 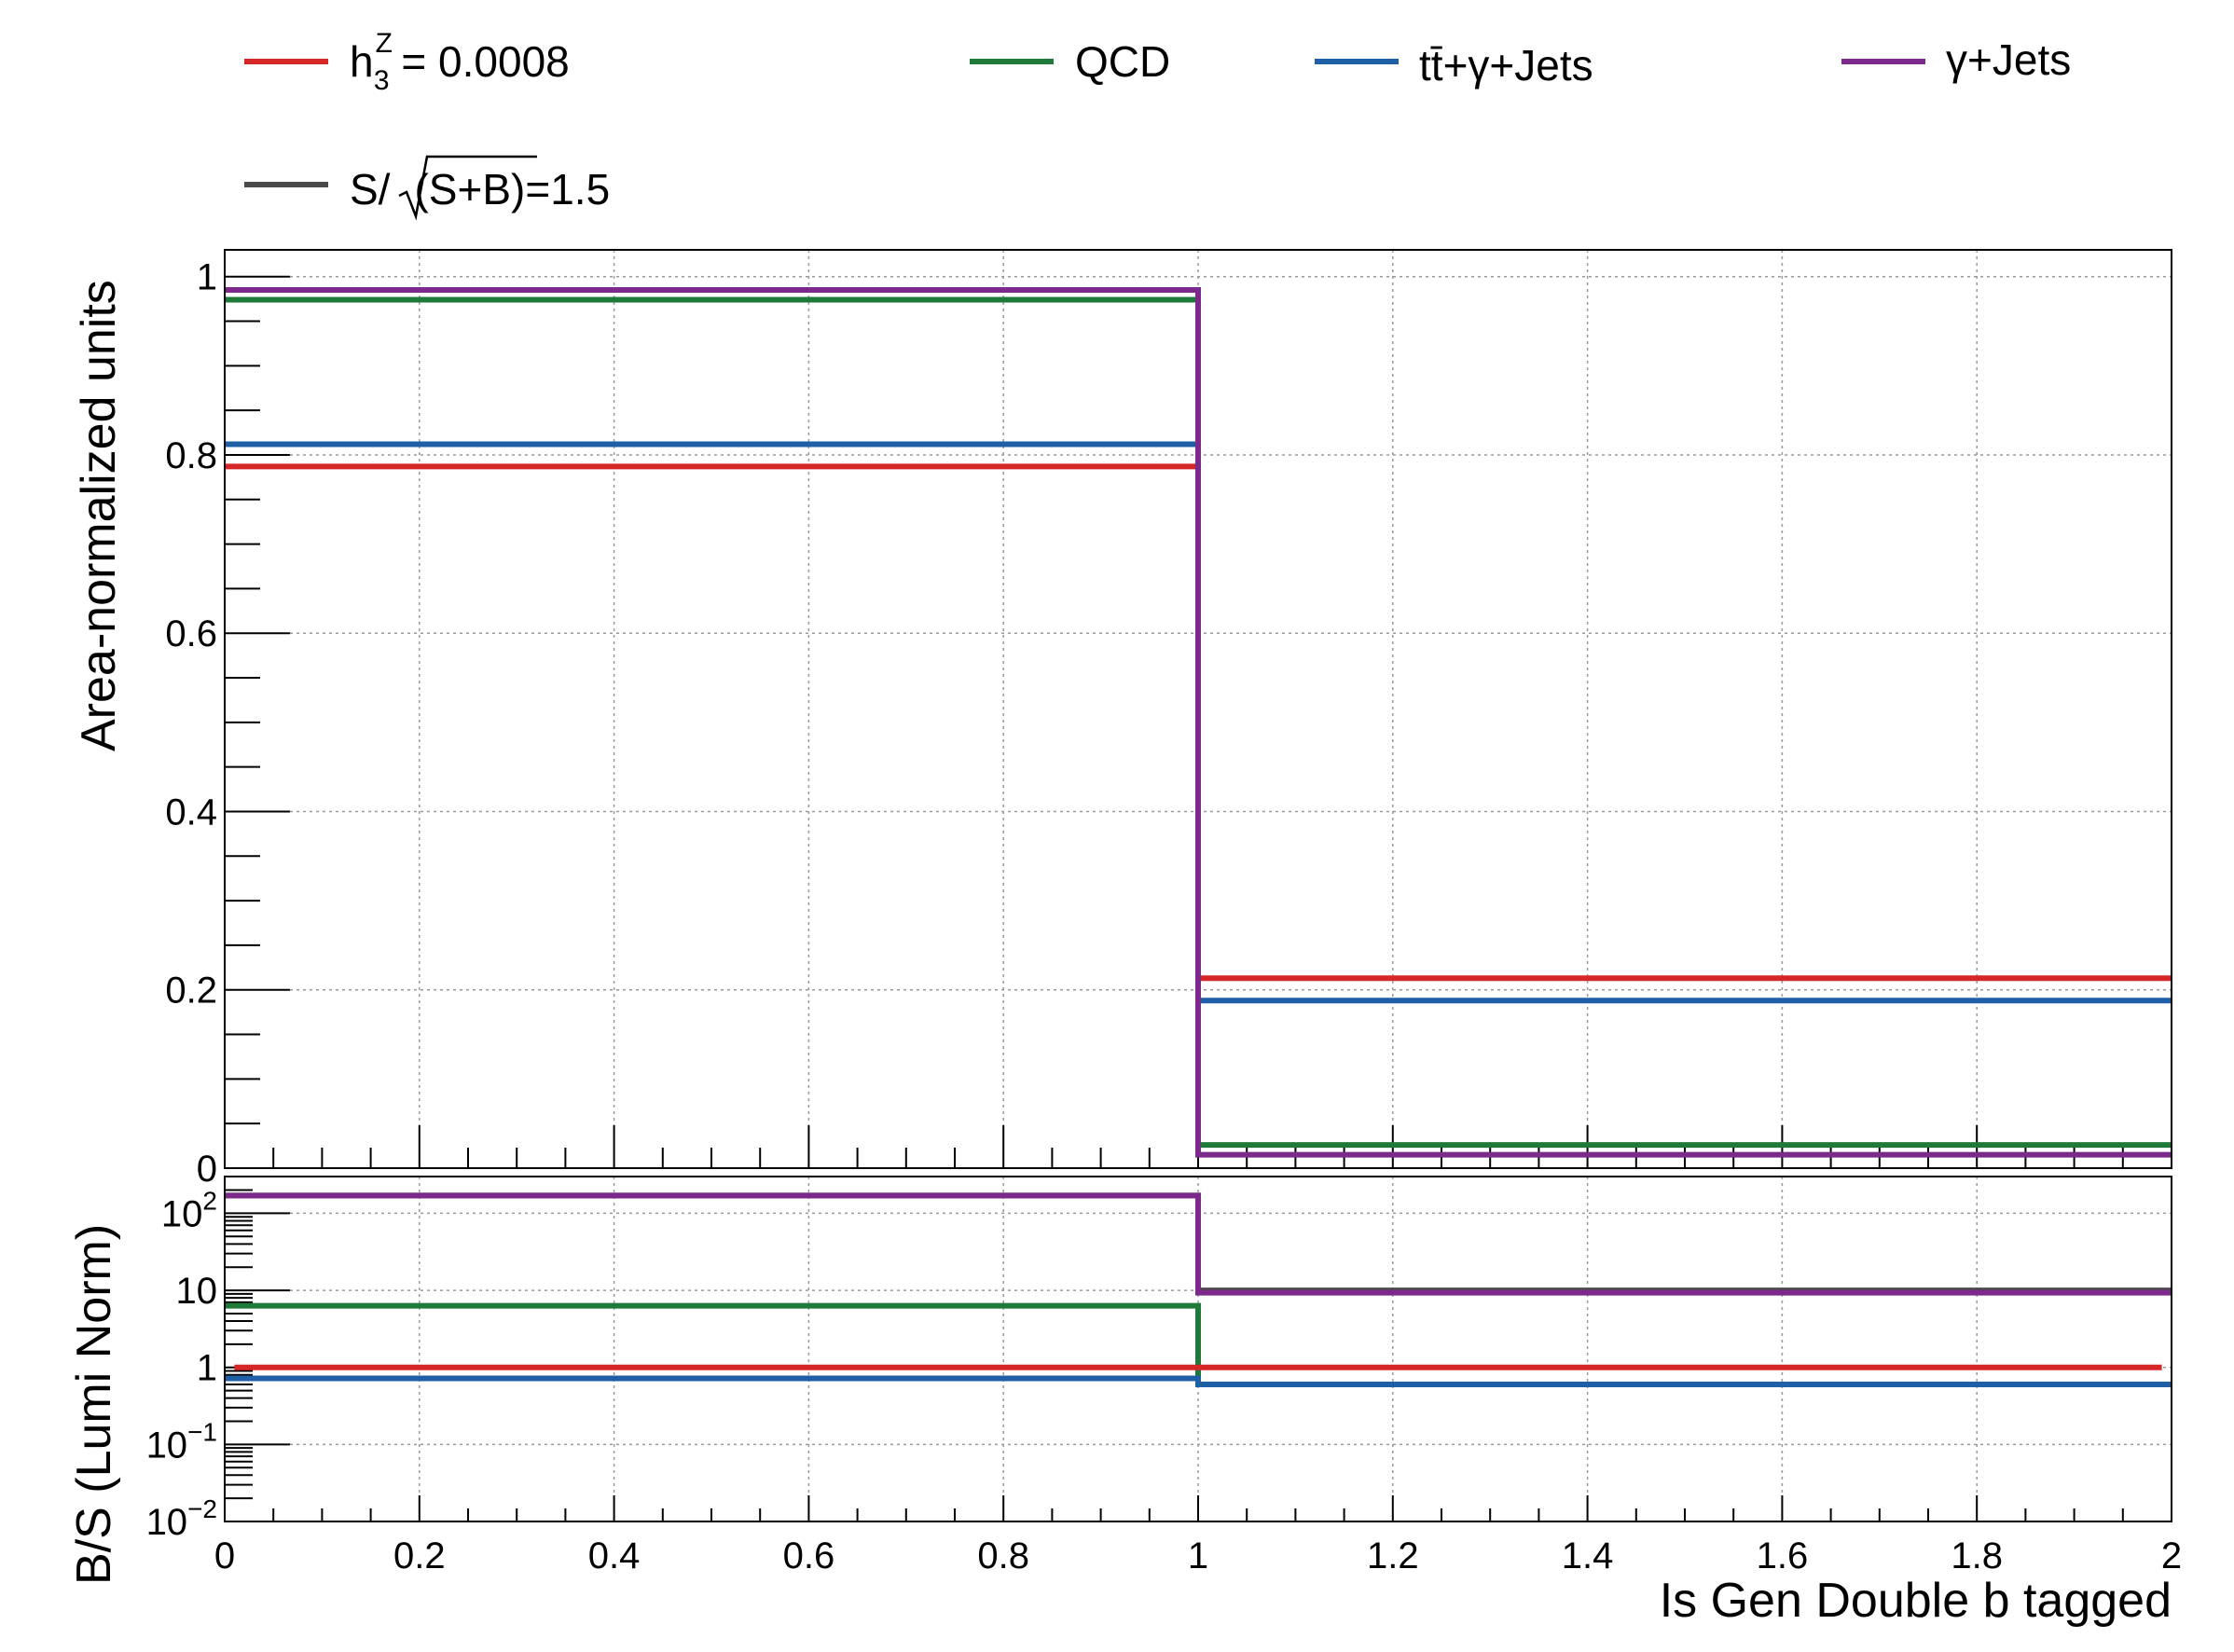 What do you see at coordinates (809, 1555) in the screenshot?
I see `xtick-label-3: 0.6` at bounding box center [809, 1555].